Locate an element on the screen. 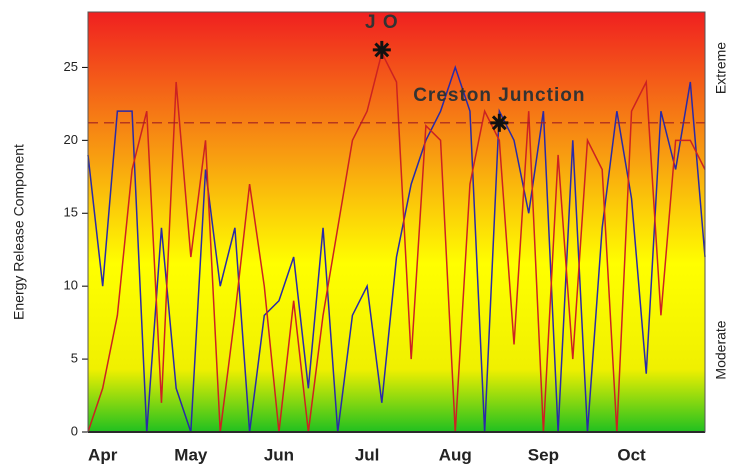  right-label: Moderate is located at coordinates (721, 349).